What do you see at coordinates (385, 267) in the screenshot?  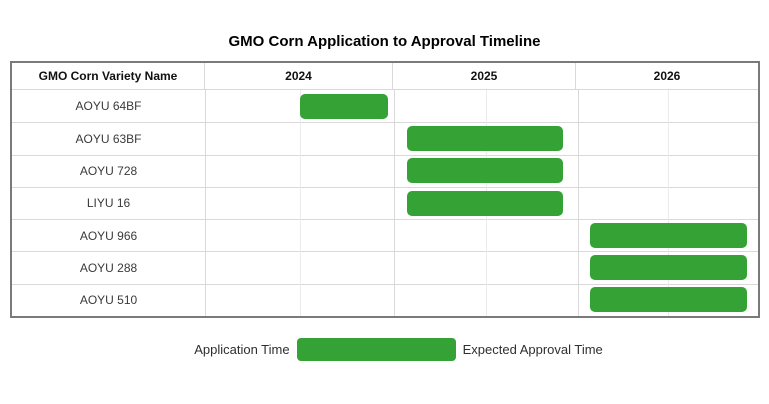 I see `table-row: AOYU 288` at bounding box center [385, 267].